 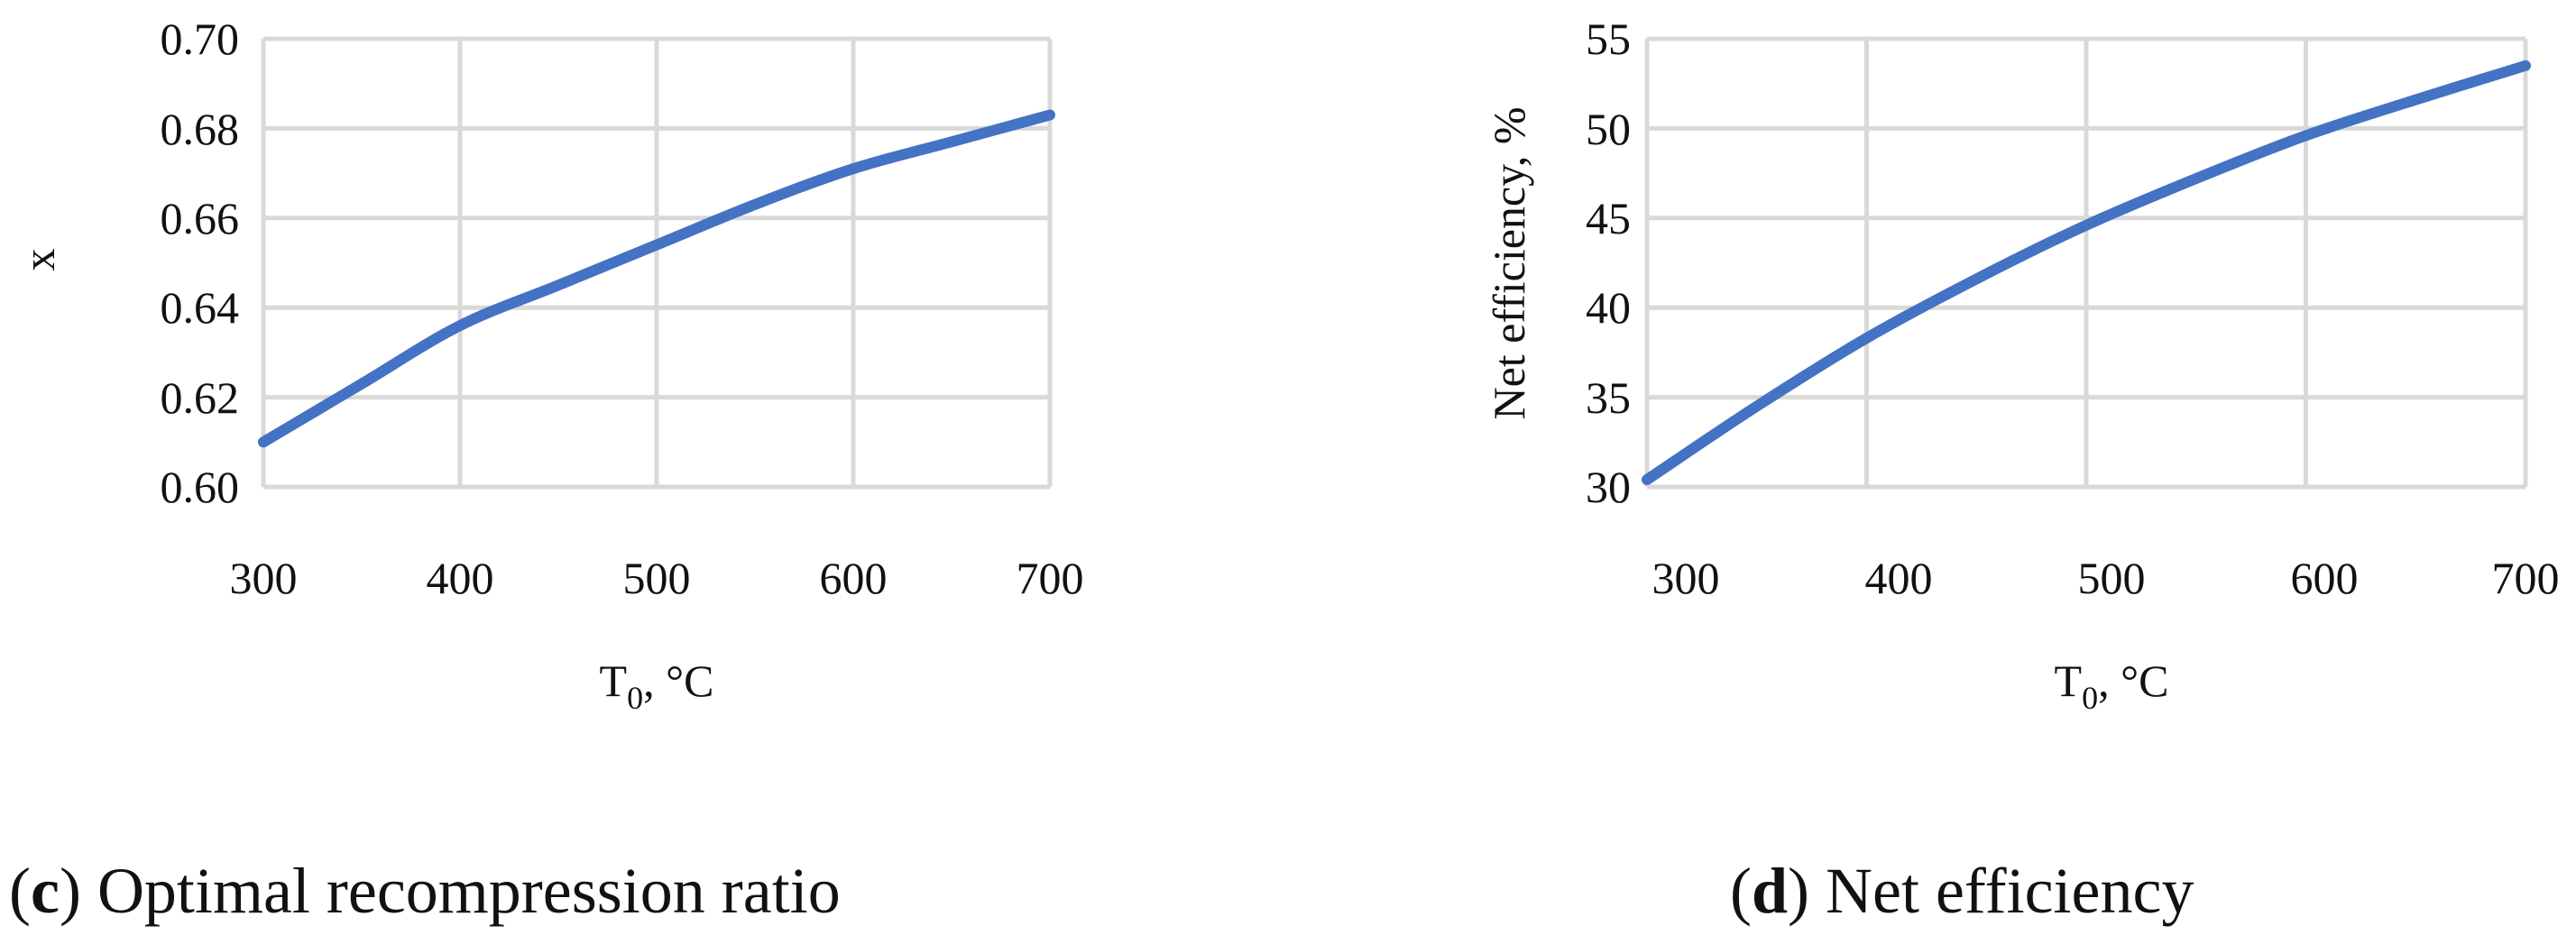 I want to click on y-axis-label-d: Net efficiency, %, so click(x=1509, y=262).